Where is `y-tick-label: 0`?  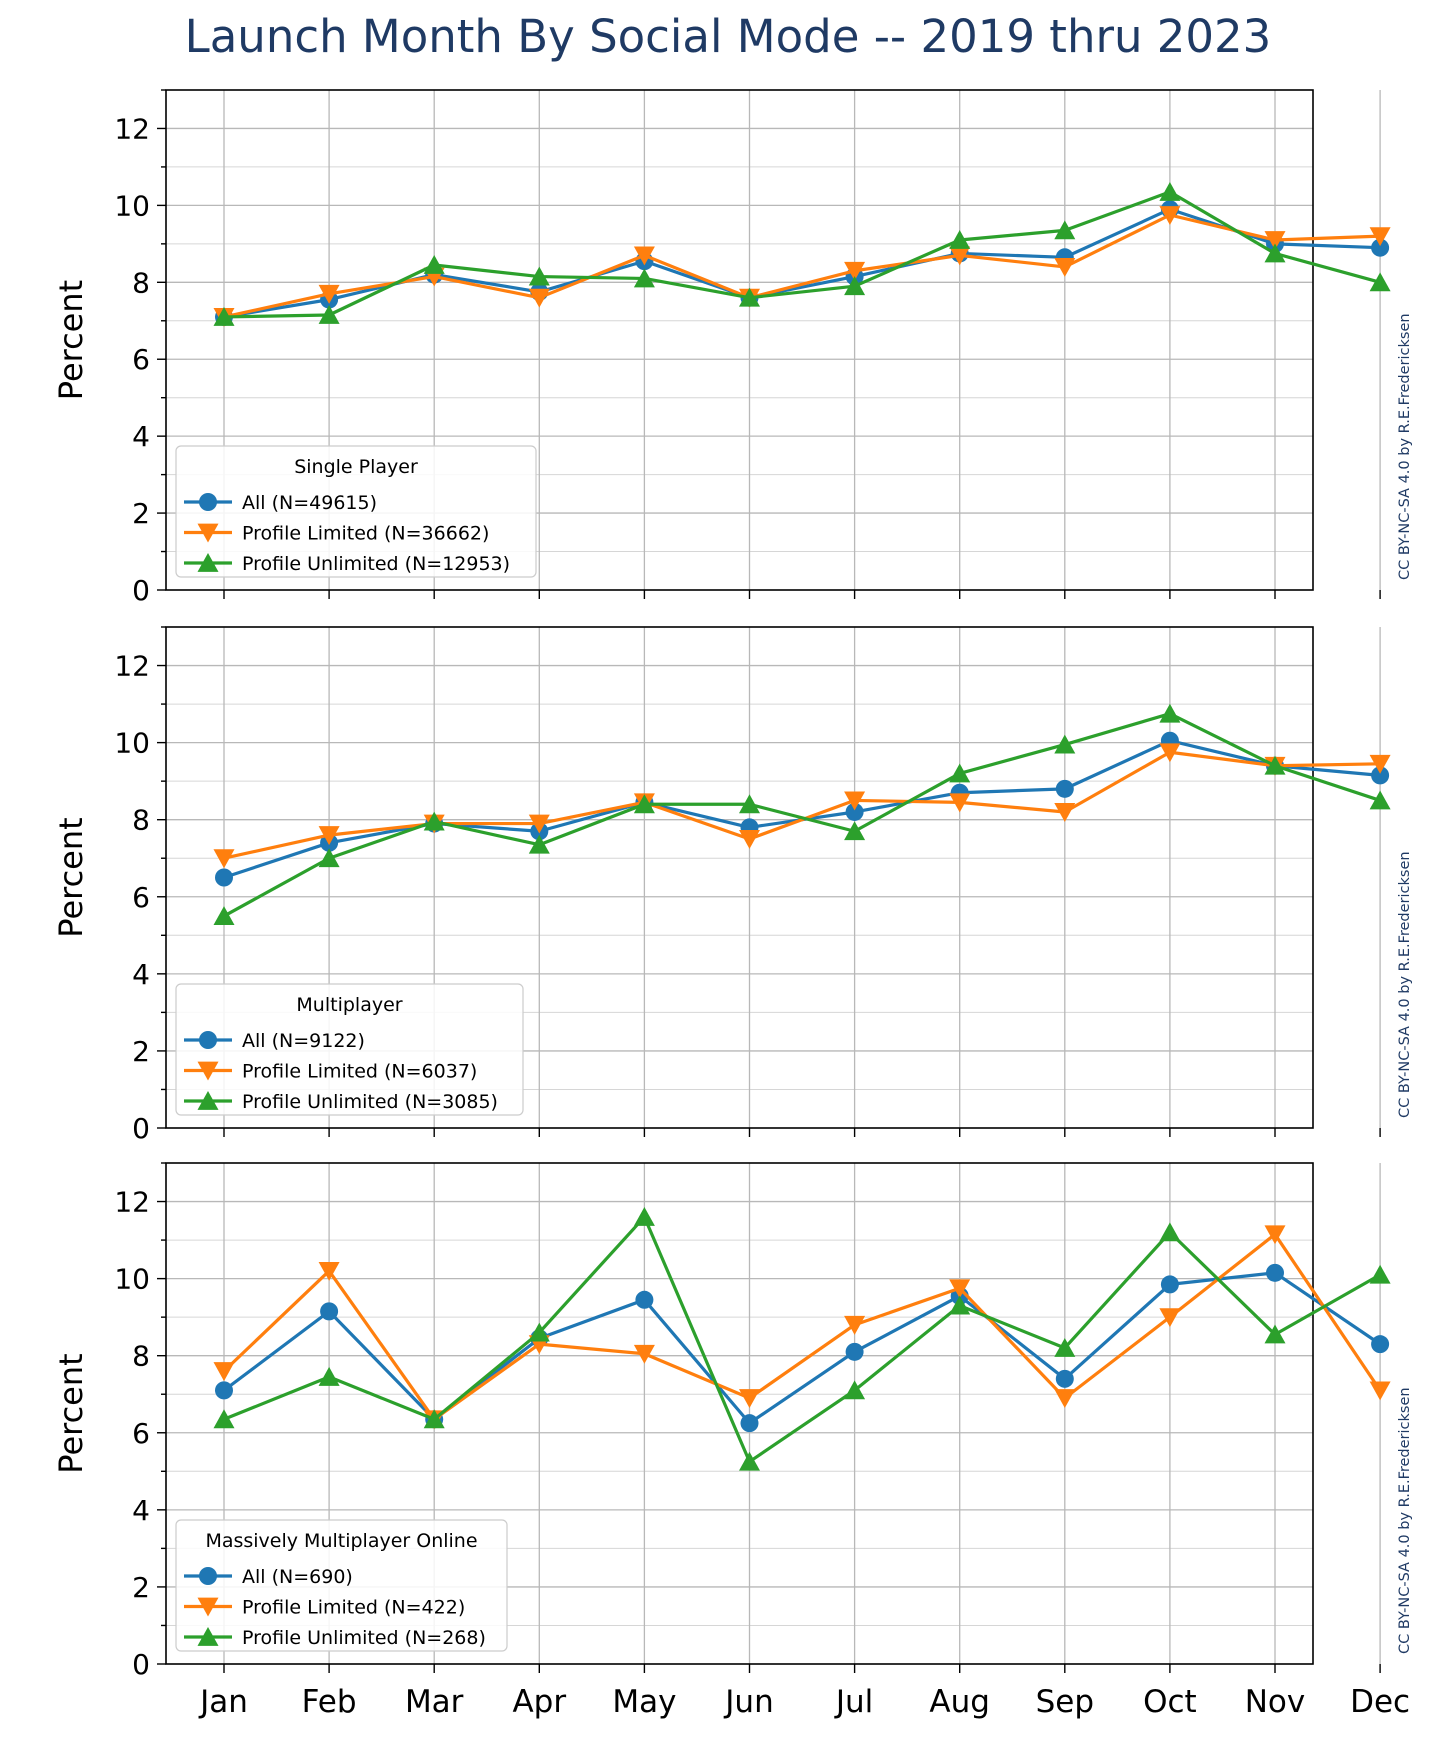 y-tick-label: 0 is located at coordinates (141, 1664).